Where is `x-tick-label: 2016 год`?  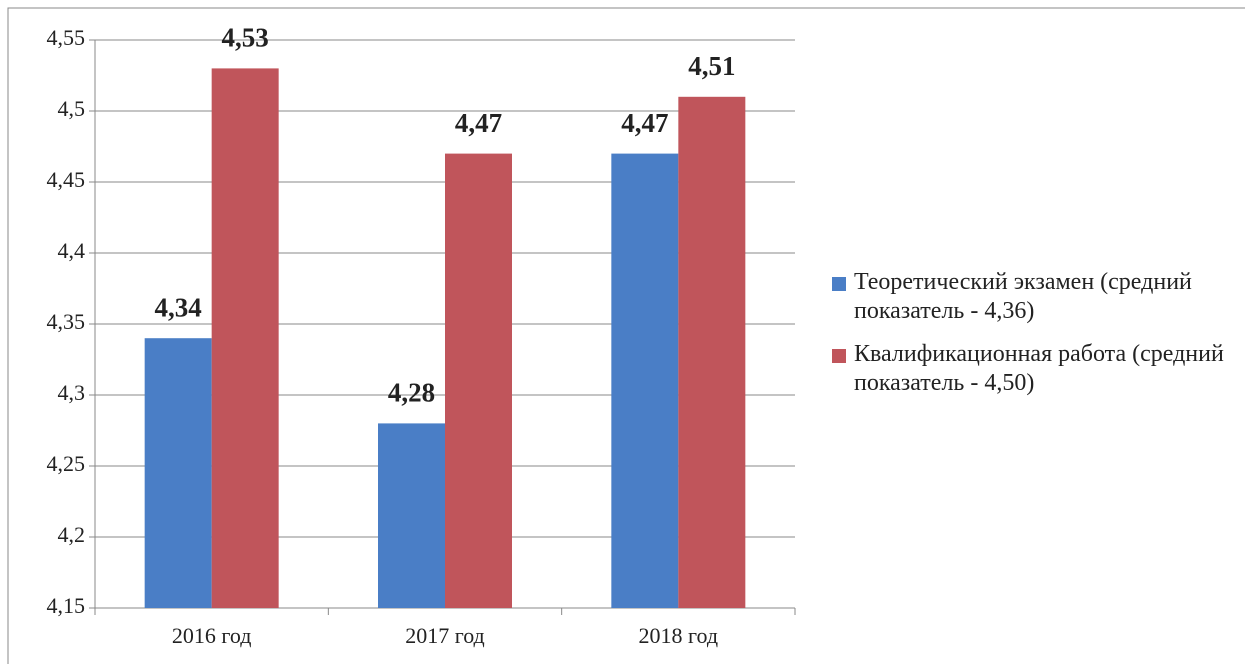 x-tick-label: 2016 год is located at coordinates (212, 635).